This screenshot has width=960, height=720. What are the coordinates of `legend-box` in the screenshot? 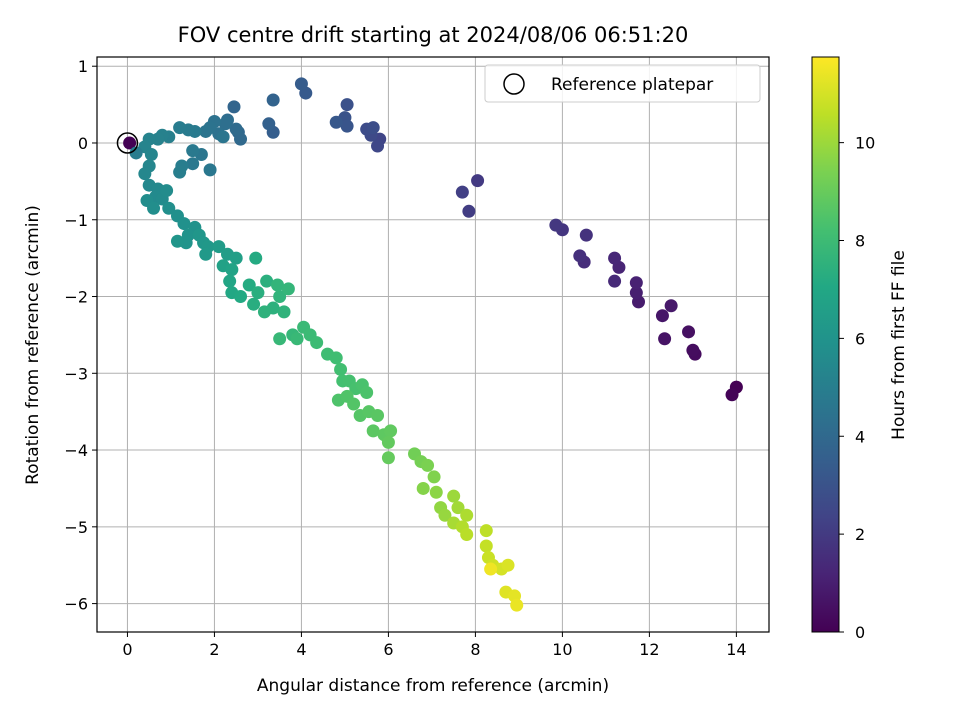 It's located at (622, 83).